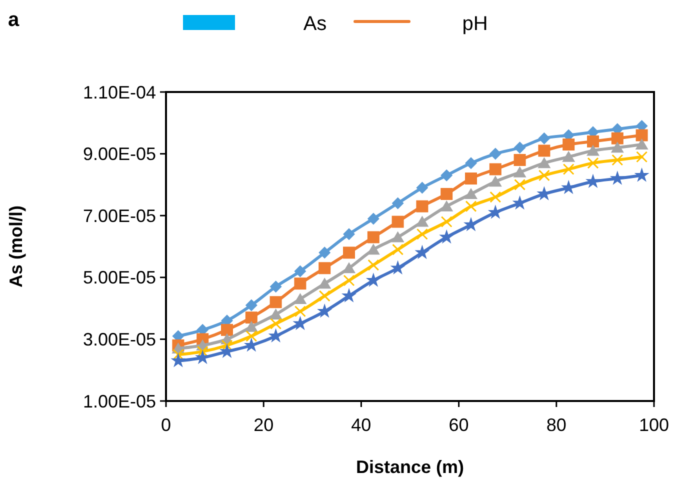 The width and height of the screenshot is (676, 494). What do you see at coordinates (458, 425) in the screenshot?
I see `x-tick-label: 60` at bounding box center [458, 425].